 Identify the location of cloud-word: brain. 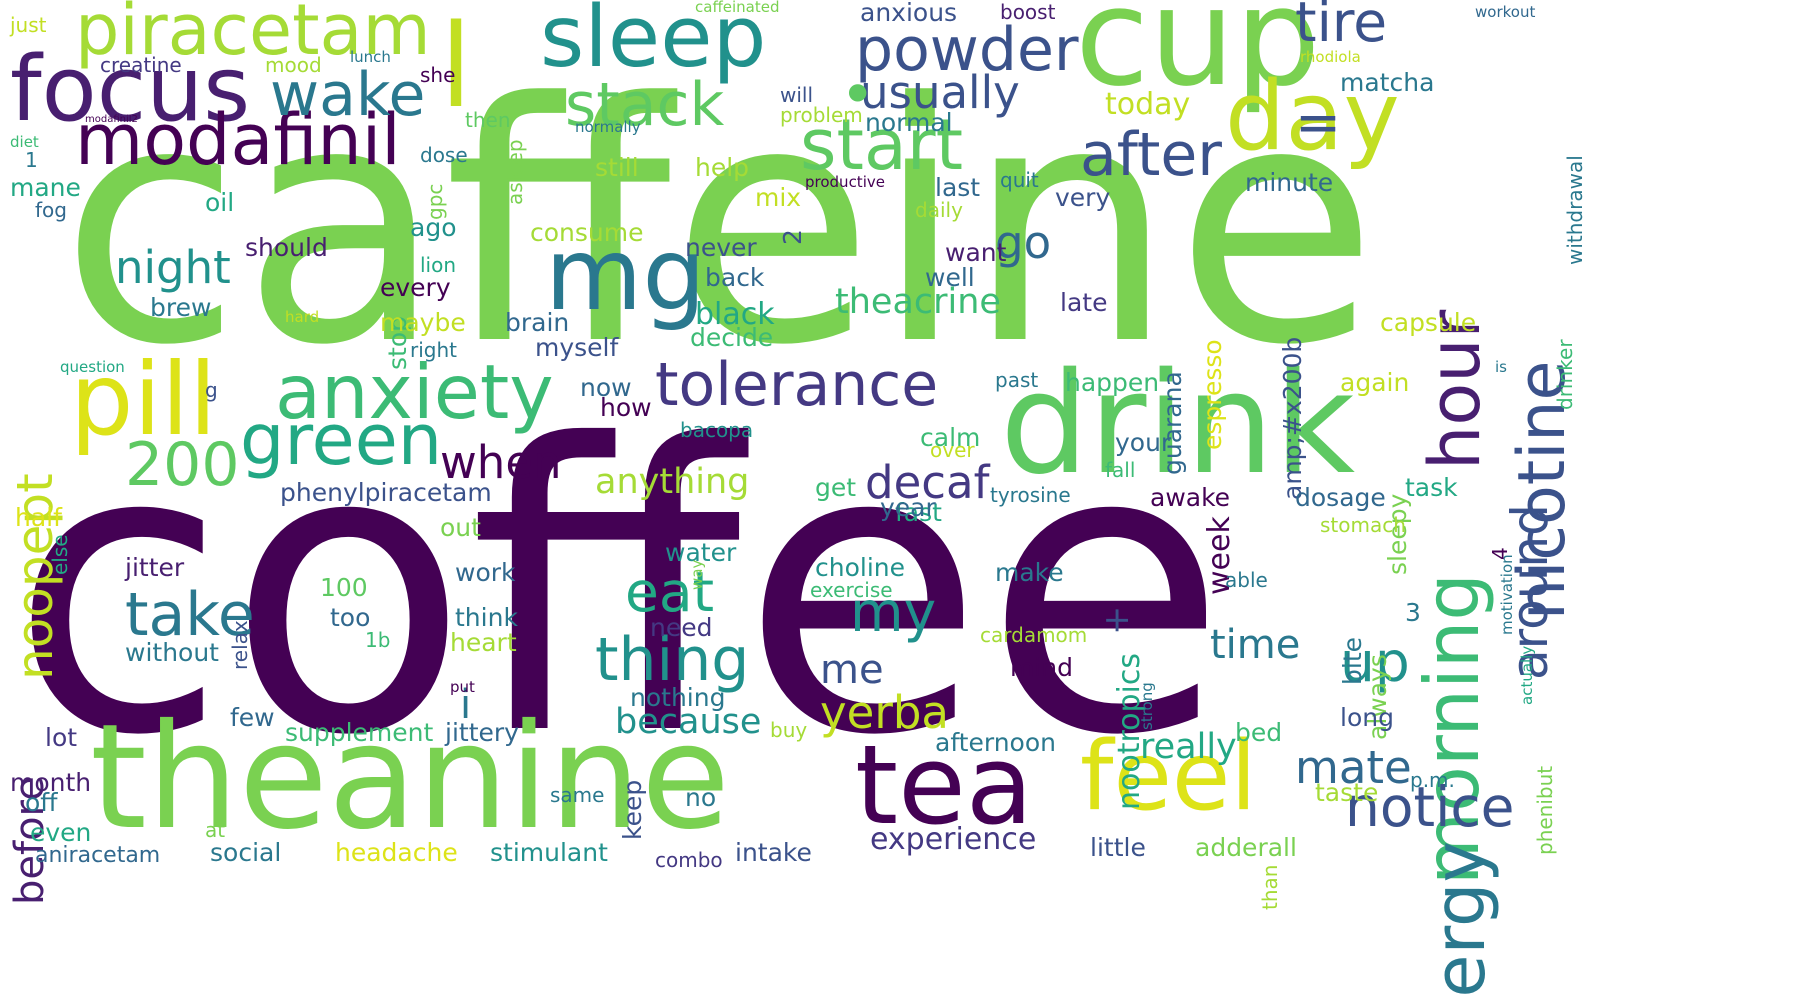
(537, 322).